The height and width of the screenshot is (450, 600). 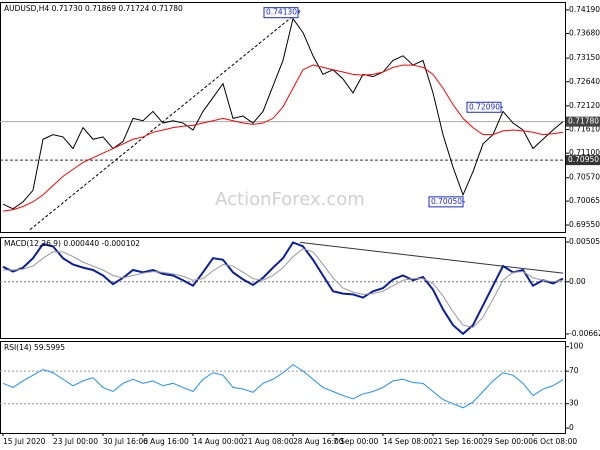 What do you see at coordinates (584, 129) in the screenshot?
I see `y-tick-label: 0.71610` at bounding box center [584, 129].